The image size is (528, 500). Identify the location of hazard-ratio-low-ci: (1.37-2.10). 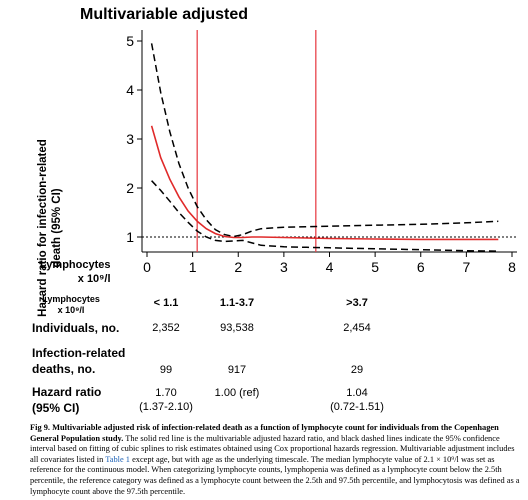
(166, 407).